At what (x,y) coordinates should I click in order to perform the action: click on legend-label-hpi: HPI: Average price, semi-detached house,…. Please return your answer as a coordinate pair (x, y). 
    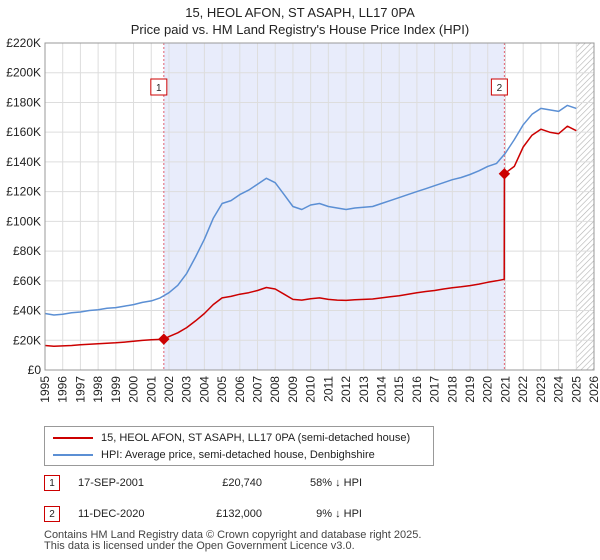
    Looking at the image, I should click on (238, 455).